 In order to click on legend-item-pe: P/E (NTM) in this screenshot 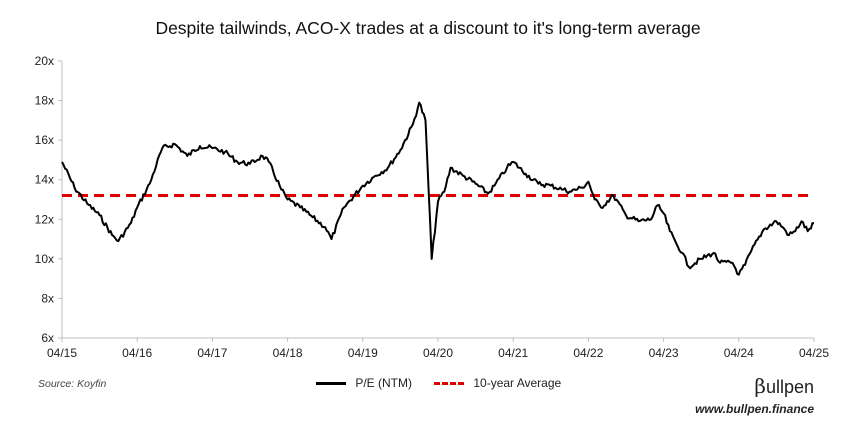, I will do `click(364, 383)`.